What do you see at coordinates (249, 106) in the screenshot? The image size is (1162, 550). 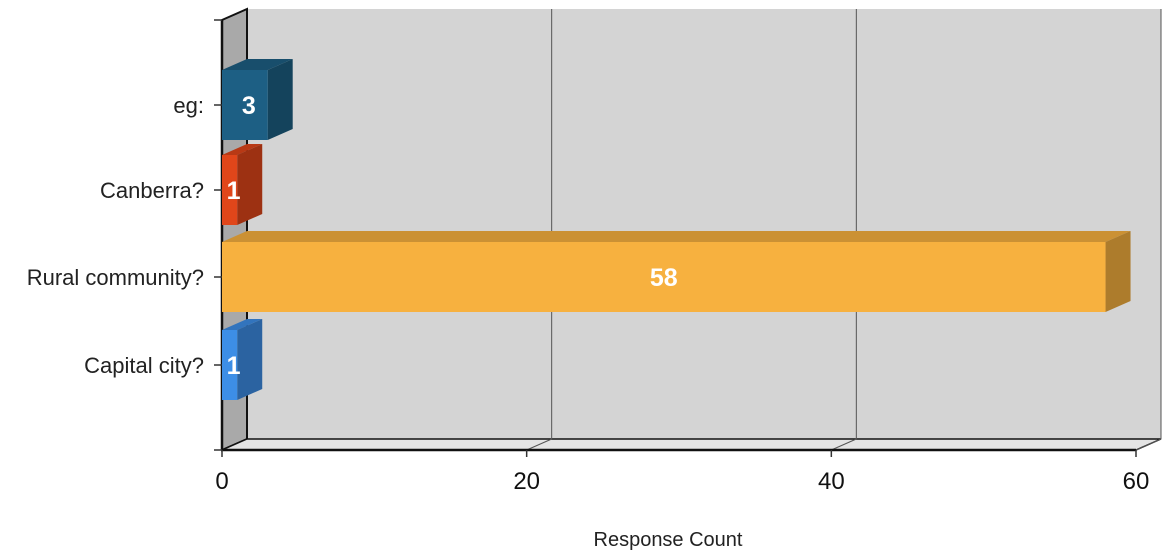 I see `bar-value-label: 3` at bounding box center [249, 106].